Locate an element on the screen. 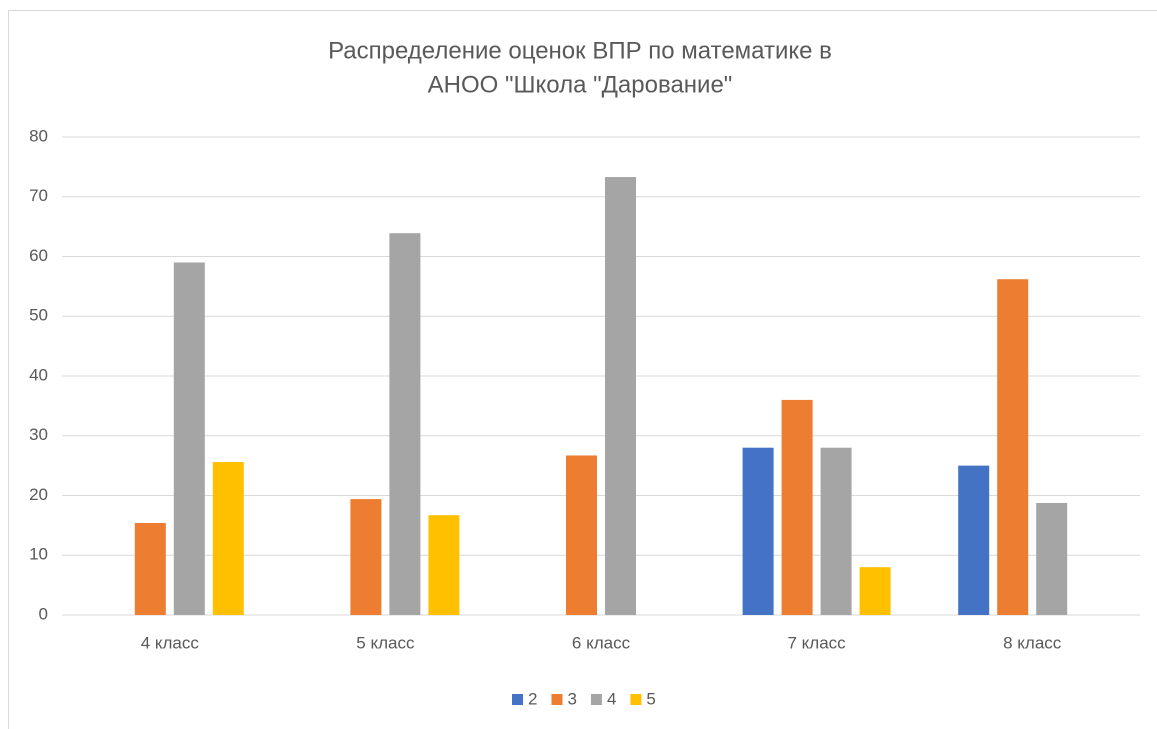 This screenshot has width=1157, height=729. y-tick-label: 30 is located at coordinates (38, 434).